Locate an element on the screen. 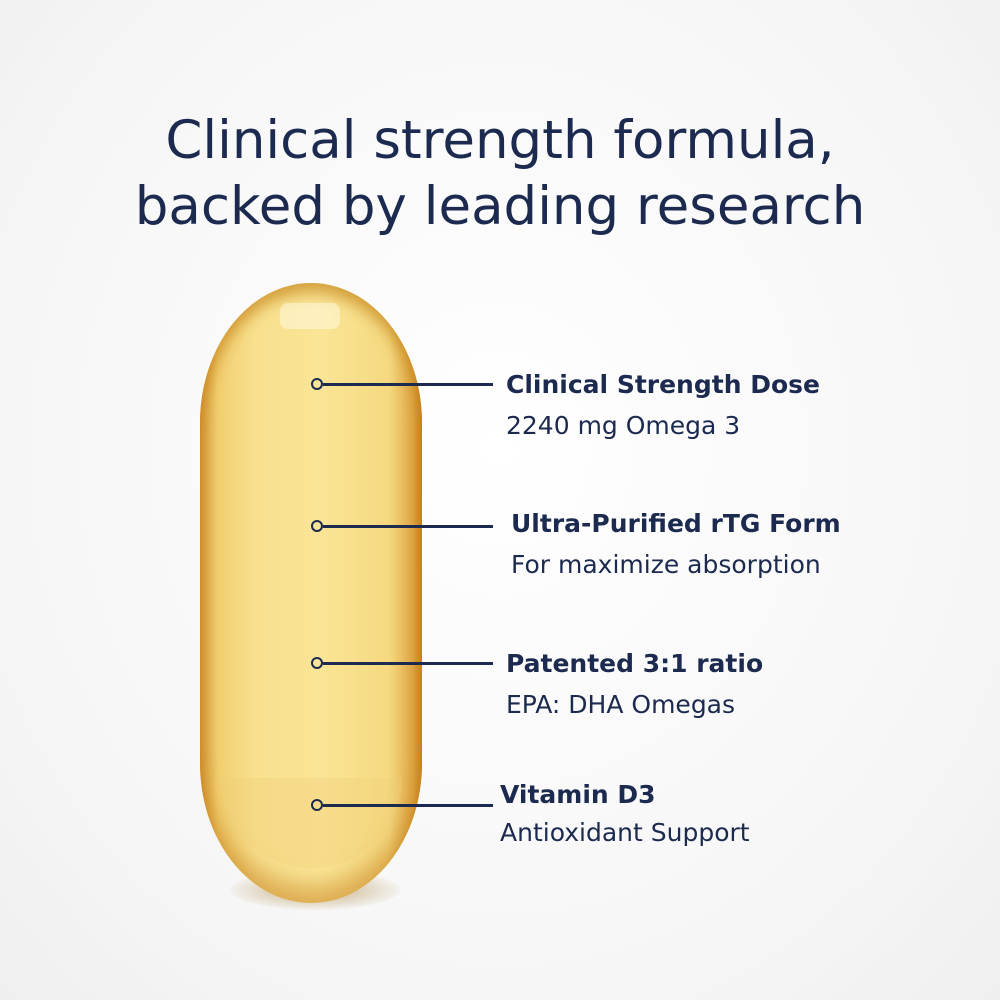 The height and width of the screenshot is (1000, 1000). feature-subtitle: 2240 mg Omega 3 is located at coordinates (623, 425).